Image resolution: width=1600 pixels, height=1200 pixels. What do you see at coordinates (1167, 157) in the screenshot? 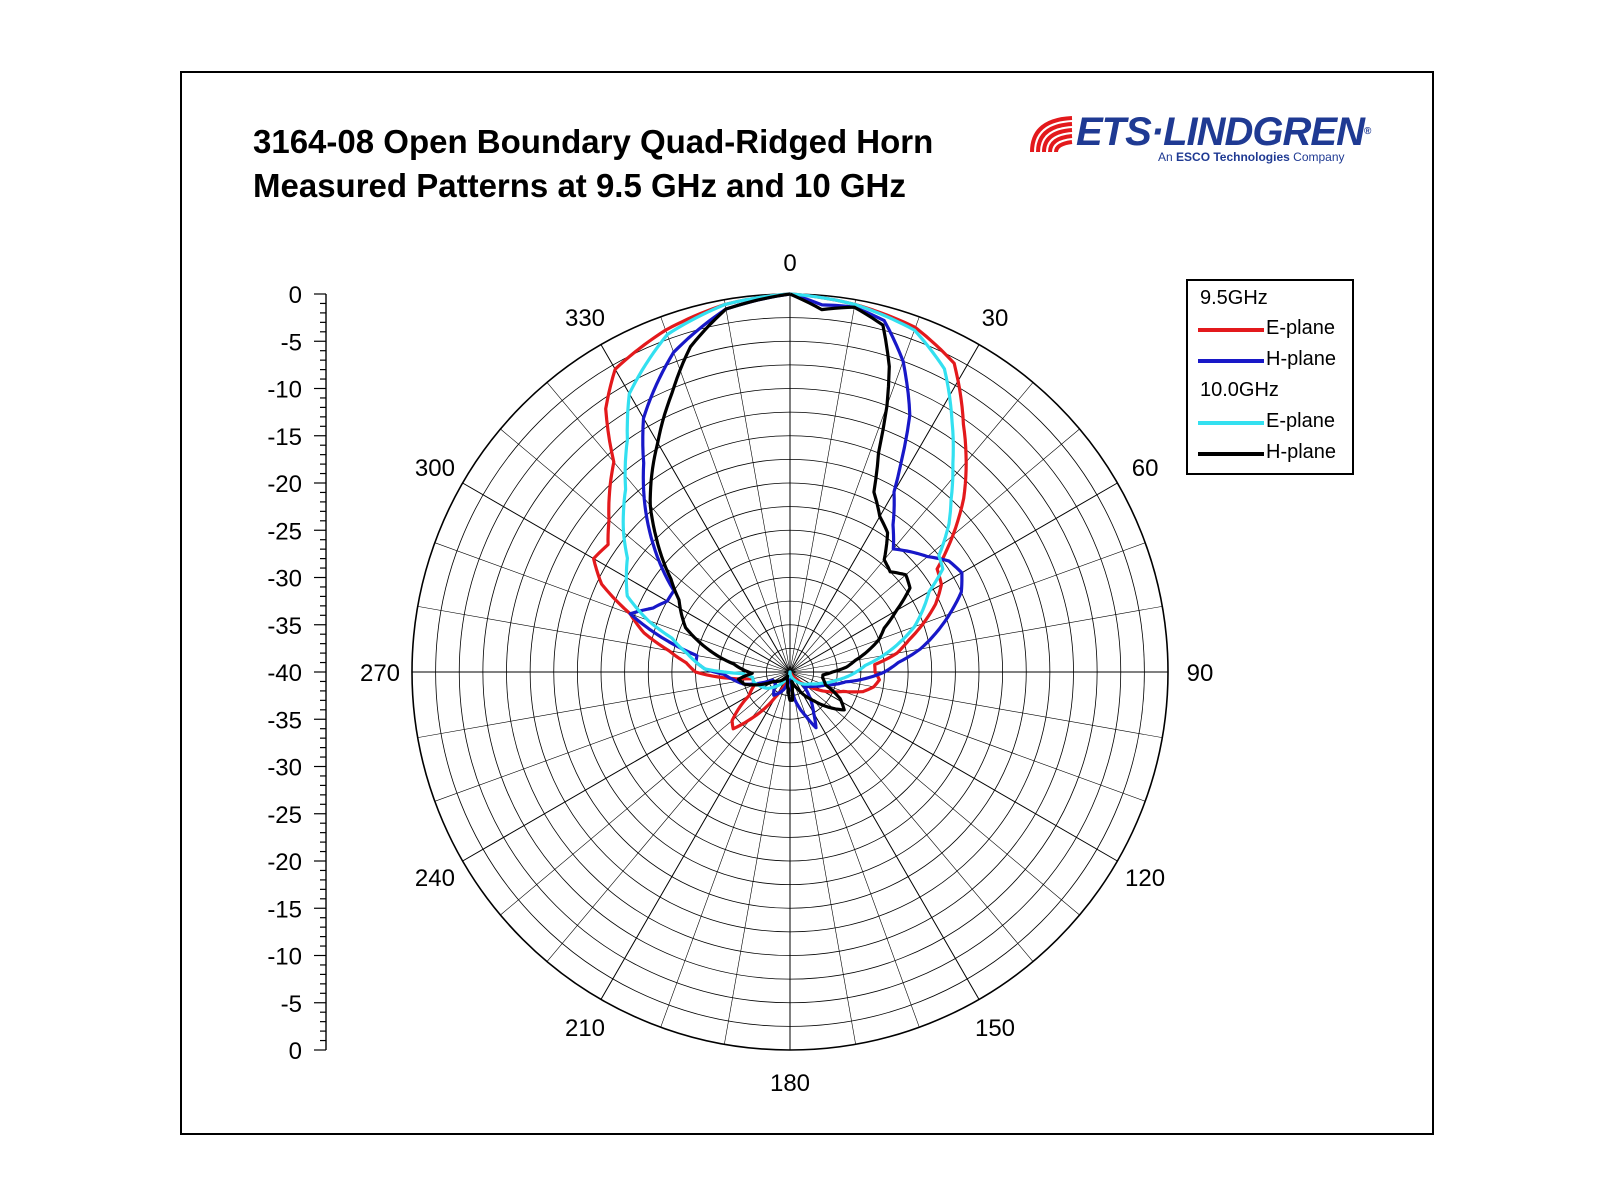
I see `logo-tagline-pre: An` at bounding box center [1167, 157].